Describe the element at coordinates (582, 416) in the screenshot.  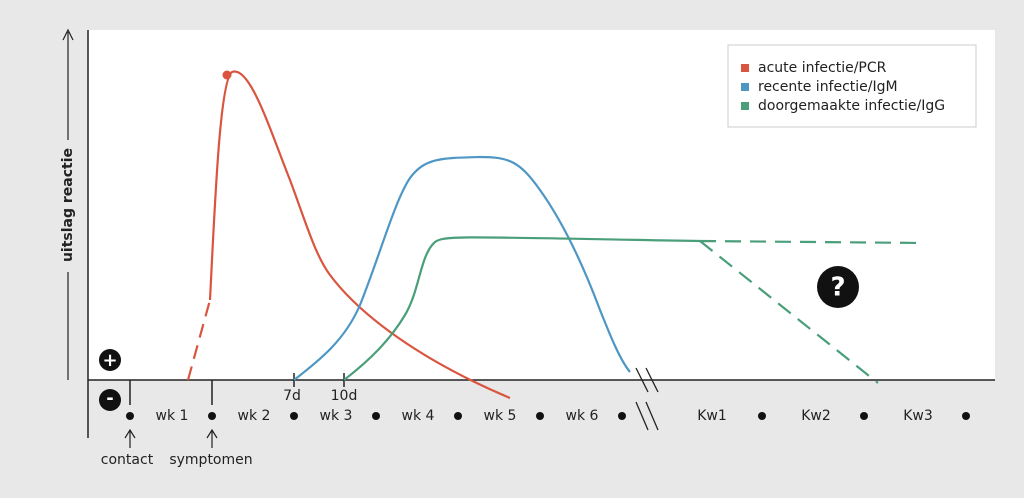
I see `x-label: wk 6` at that location.